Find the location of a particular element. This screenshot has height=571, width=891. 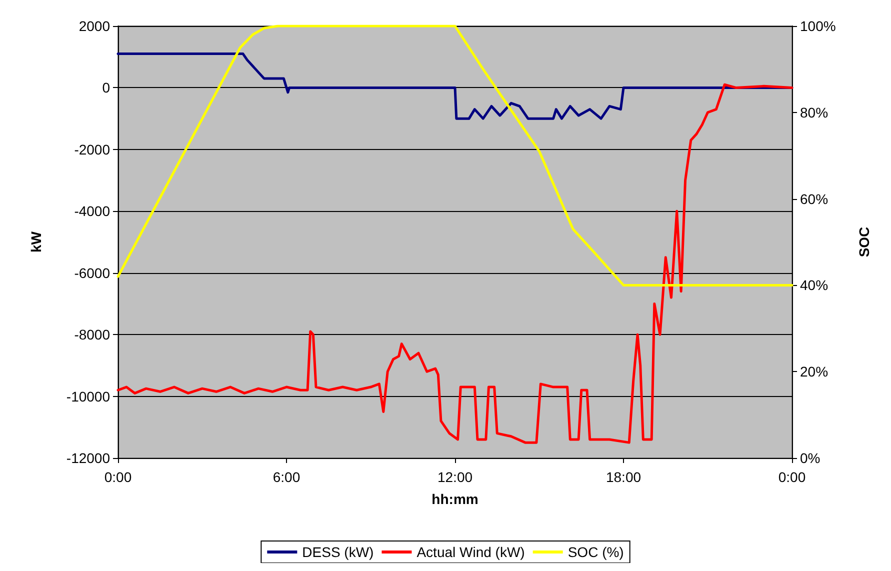

y2-tick-label: 20% is located at coordinates (814, 372).